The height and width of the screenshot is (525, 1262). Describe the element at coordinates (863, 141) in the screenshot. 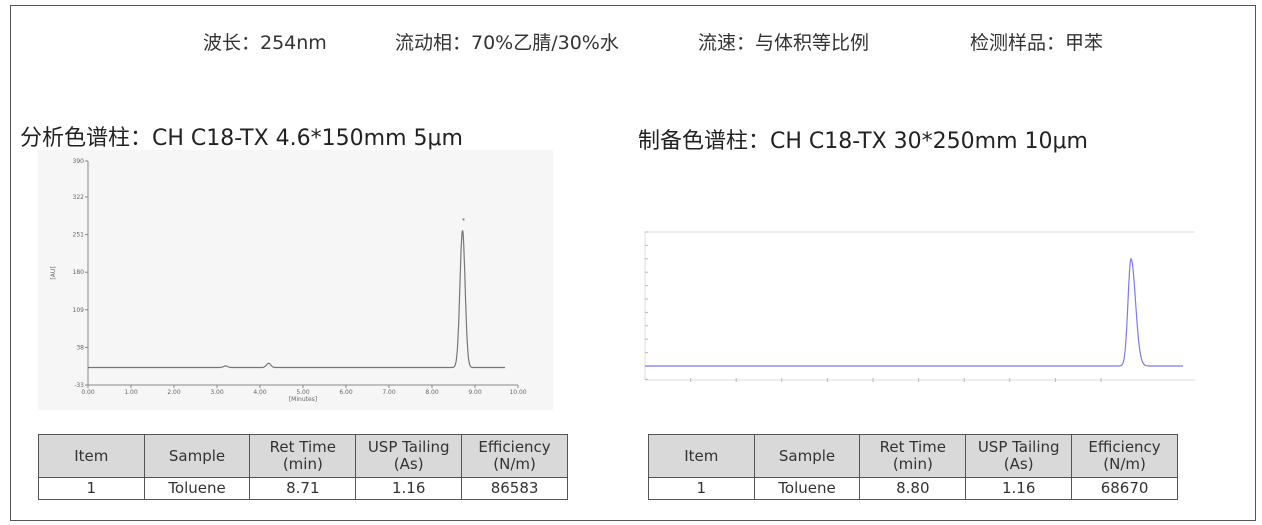

I see `preparative-column-title: 制备色谱柱：CH C18-TX 30*250mm 10μm` at that location.